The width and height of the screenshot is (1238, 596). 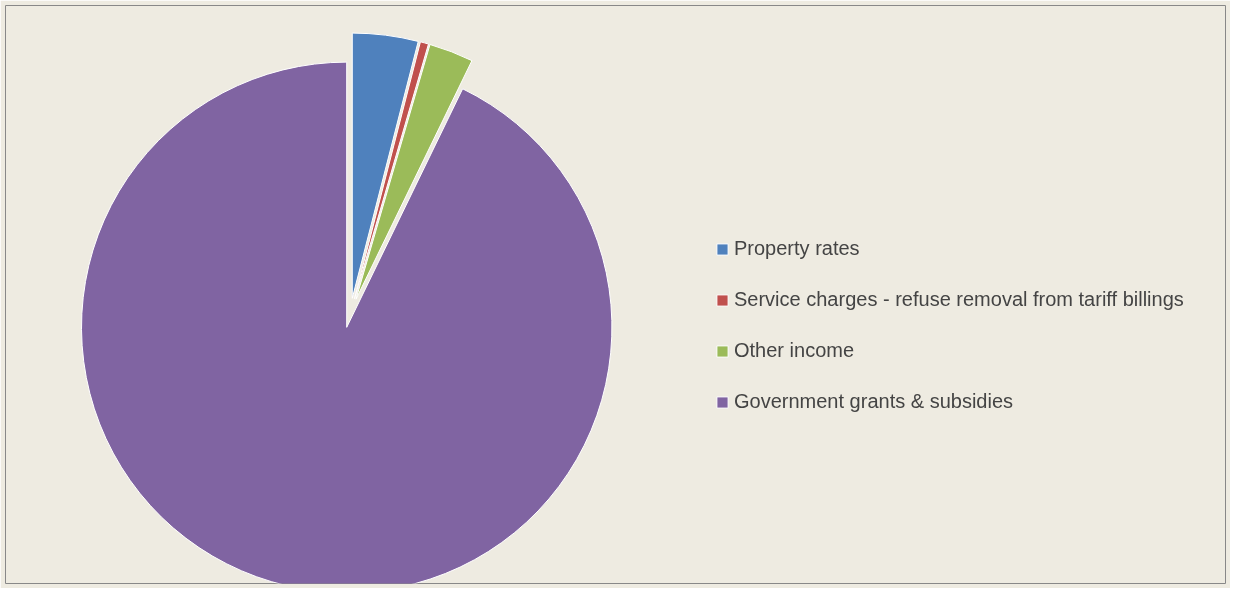 I want to click on legend-label: Service charges - refuse removal from tariff billings, so click(x=959, y=299).